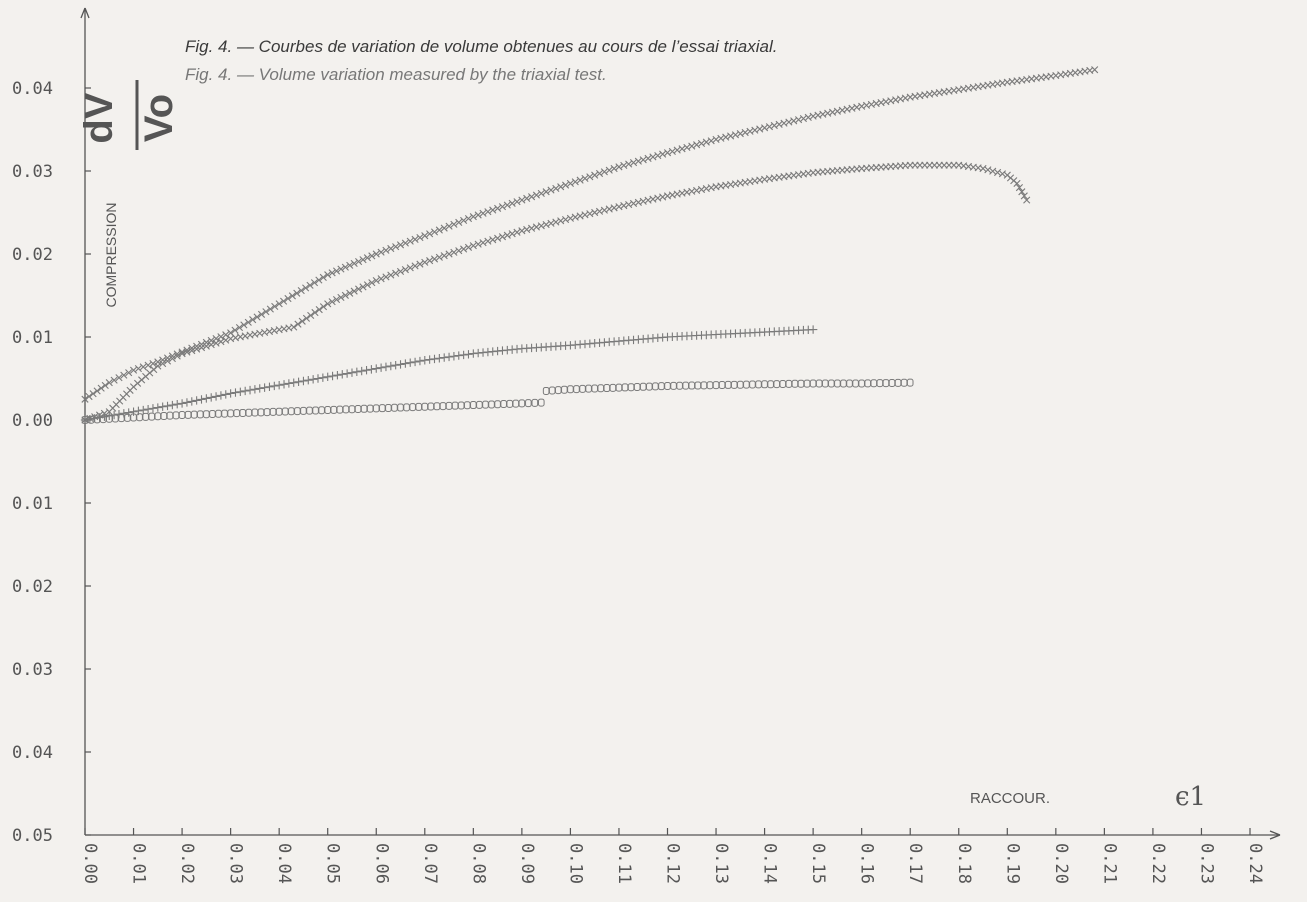 The height and width of the screenshot is (902, 1307). Describe the element at coordinates (90, 863) in the screenshot. I see `x-tick-label: 0.00` at that location.